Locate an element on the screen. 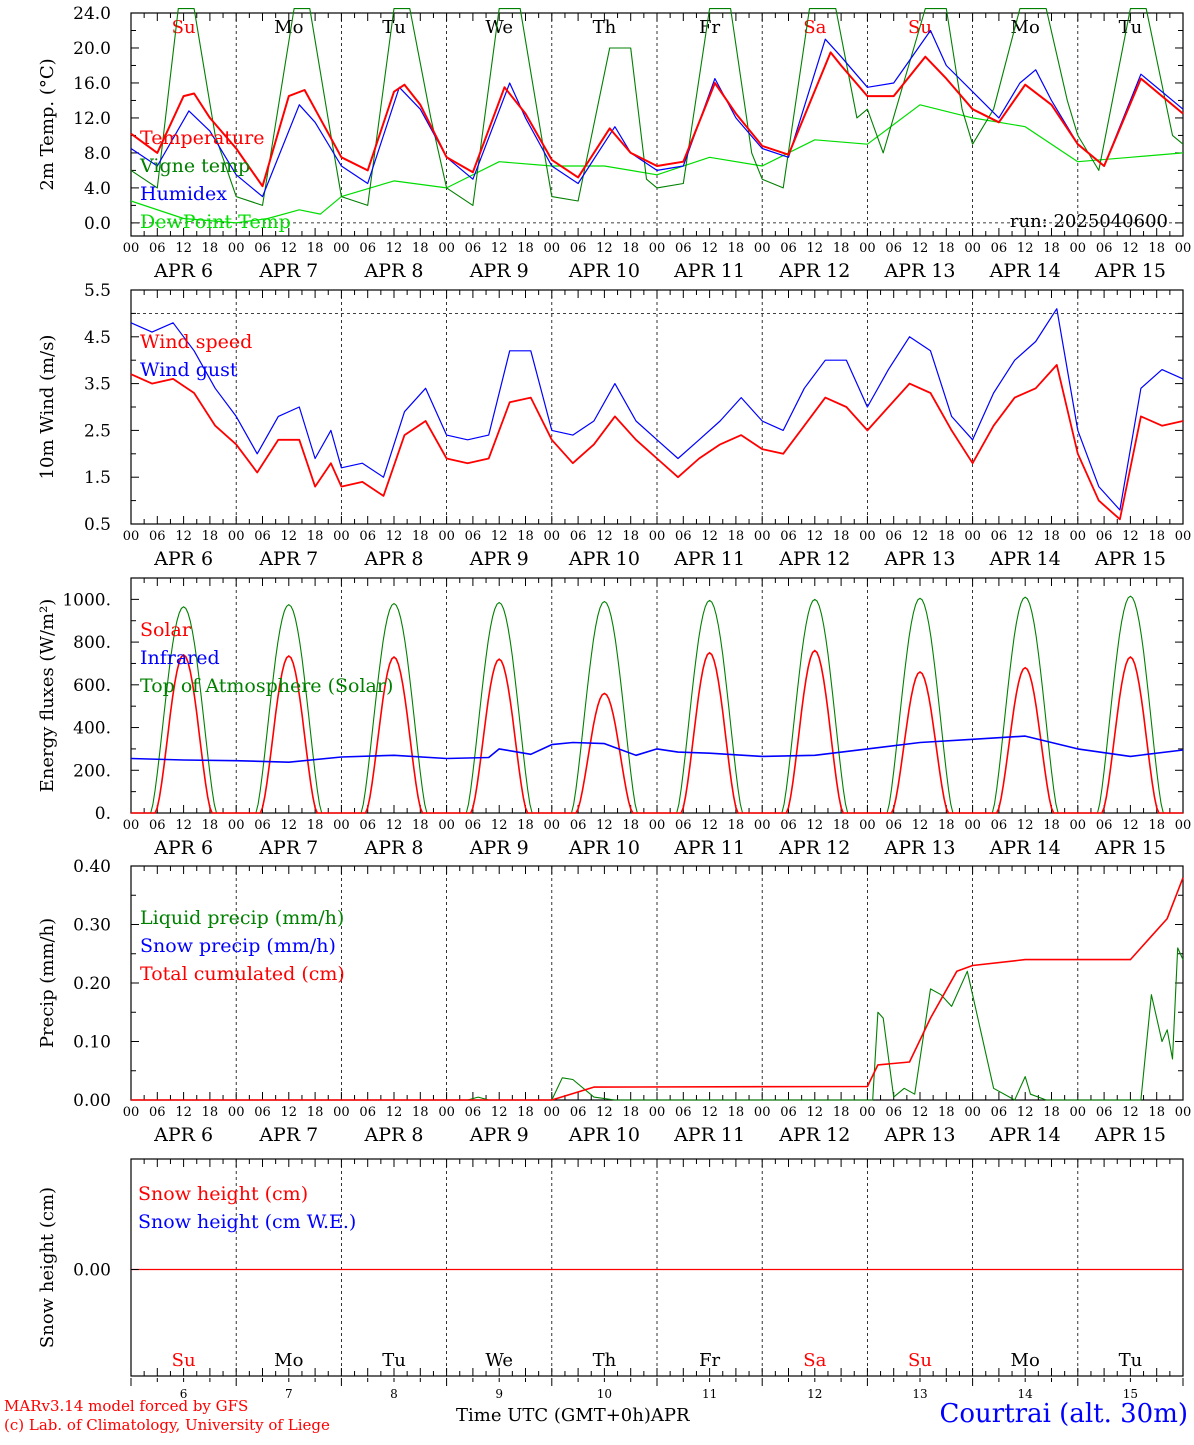 This screenshot has width=1194, height=1445. y-tick-label: 0.5 is located at coordinates (97, 525).